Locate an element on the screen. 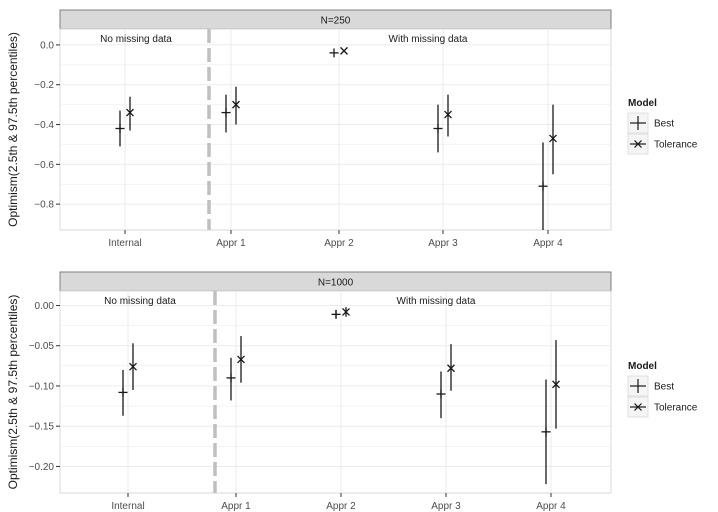 The height and width of the screenshot is (512, 718). y-tick-label: 0.00 is located at coordinates (45, 306).